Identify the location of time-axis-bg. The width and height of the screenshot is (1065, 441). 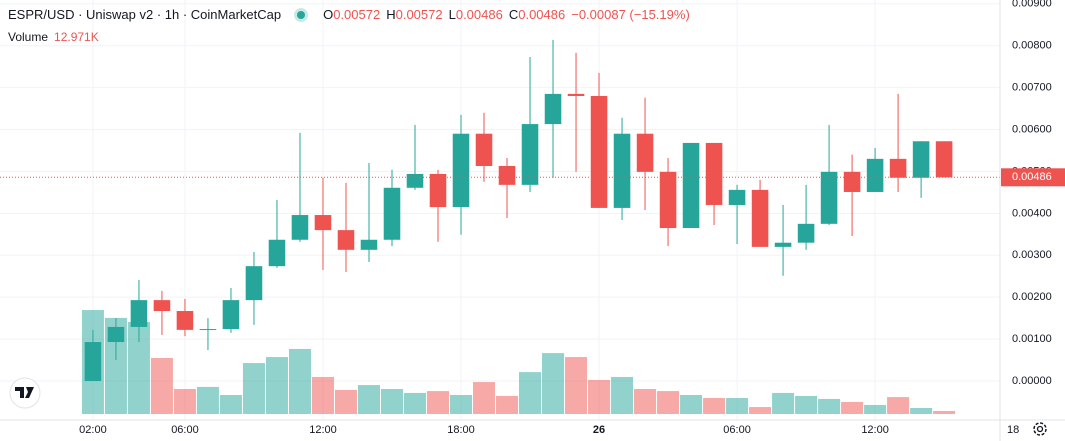
(532, 430).